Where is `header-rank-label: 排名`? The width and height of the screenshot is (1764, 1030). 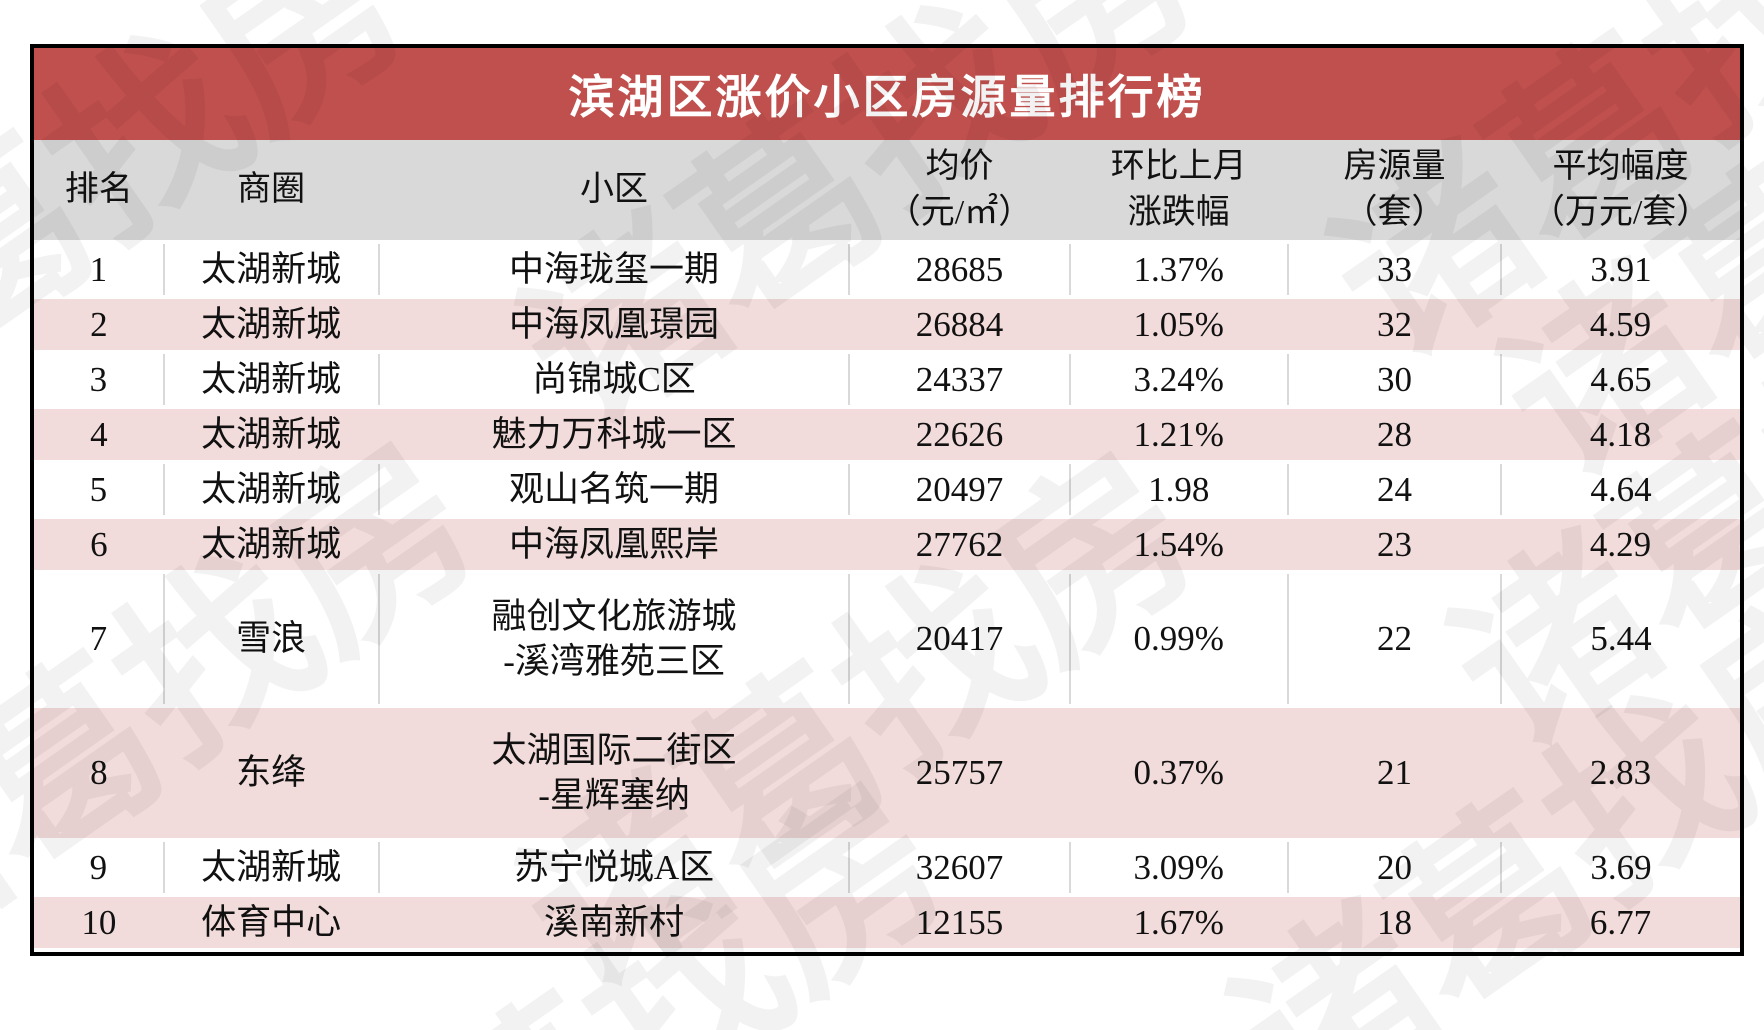 header-rank-label: 排名 is located at coordinates (98, 190).